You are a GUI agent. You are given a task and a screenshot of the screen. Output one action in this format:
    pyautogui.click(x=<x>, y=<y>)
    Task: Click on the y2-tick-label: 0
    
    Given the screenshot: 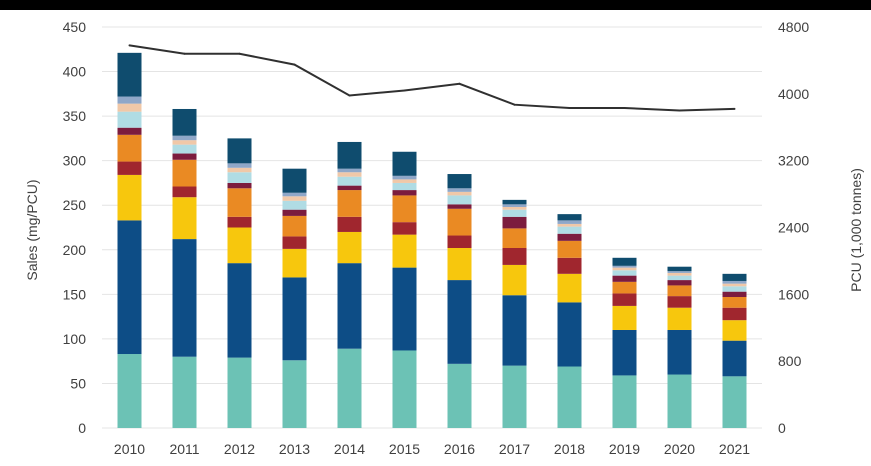 What is the action you would take?
    pyautogui.click(x=782, y=428)
    